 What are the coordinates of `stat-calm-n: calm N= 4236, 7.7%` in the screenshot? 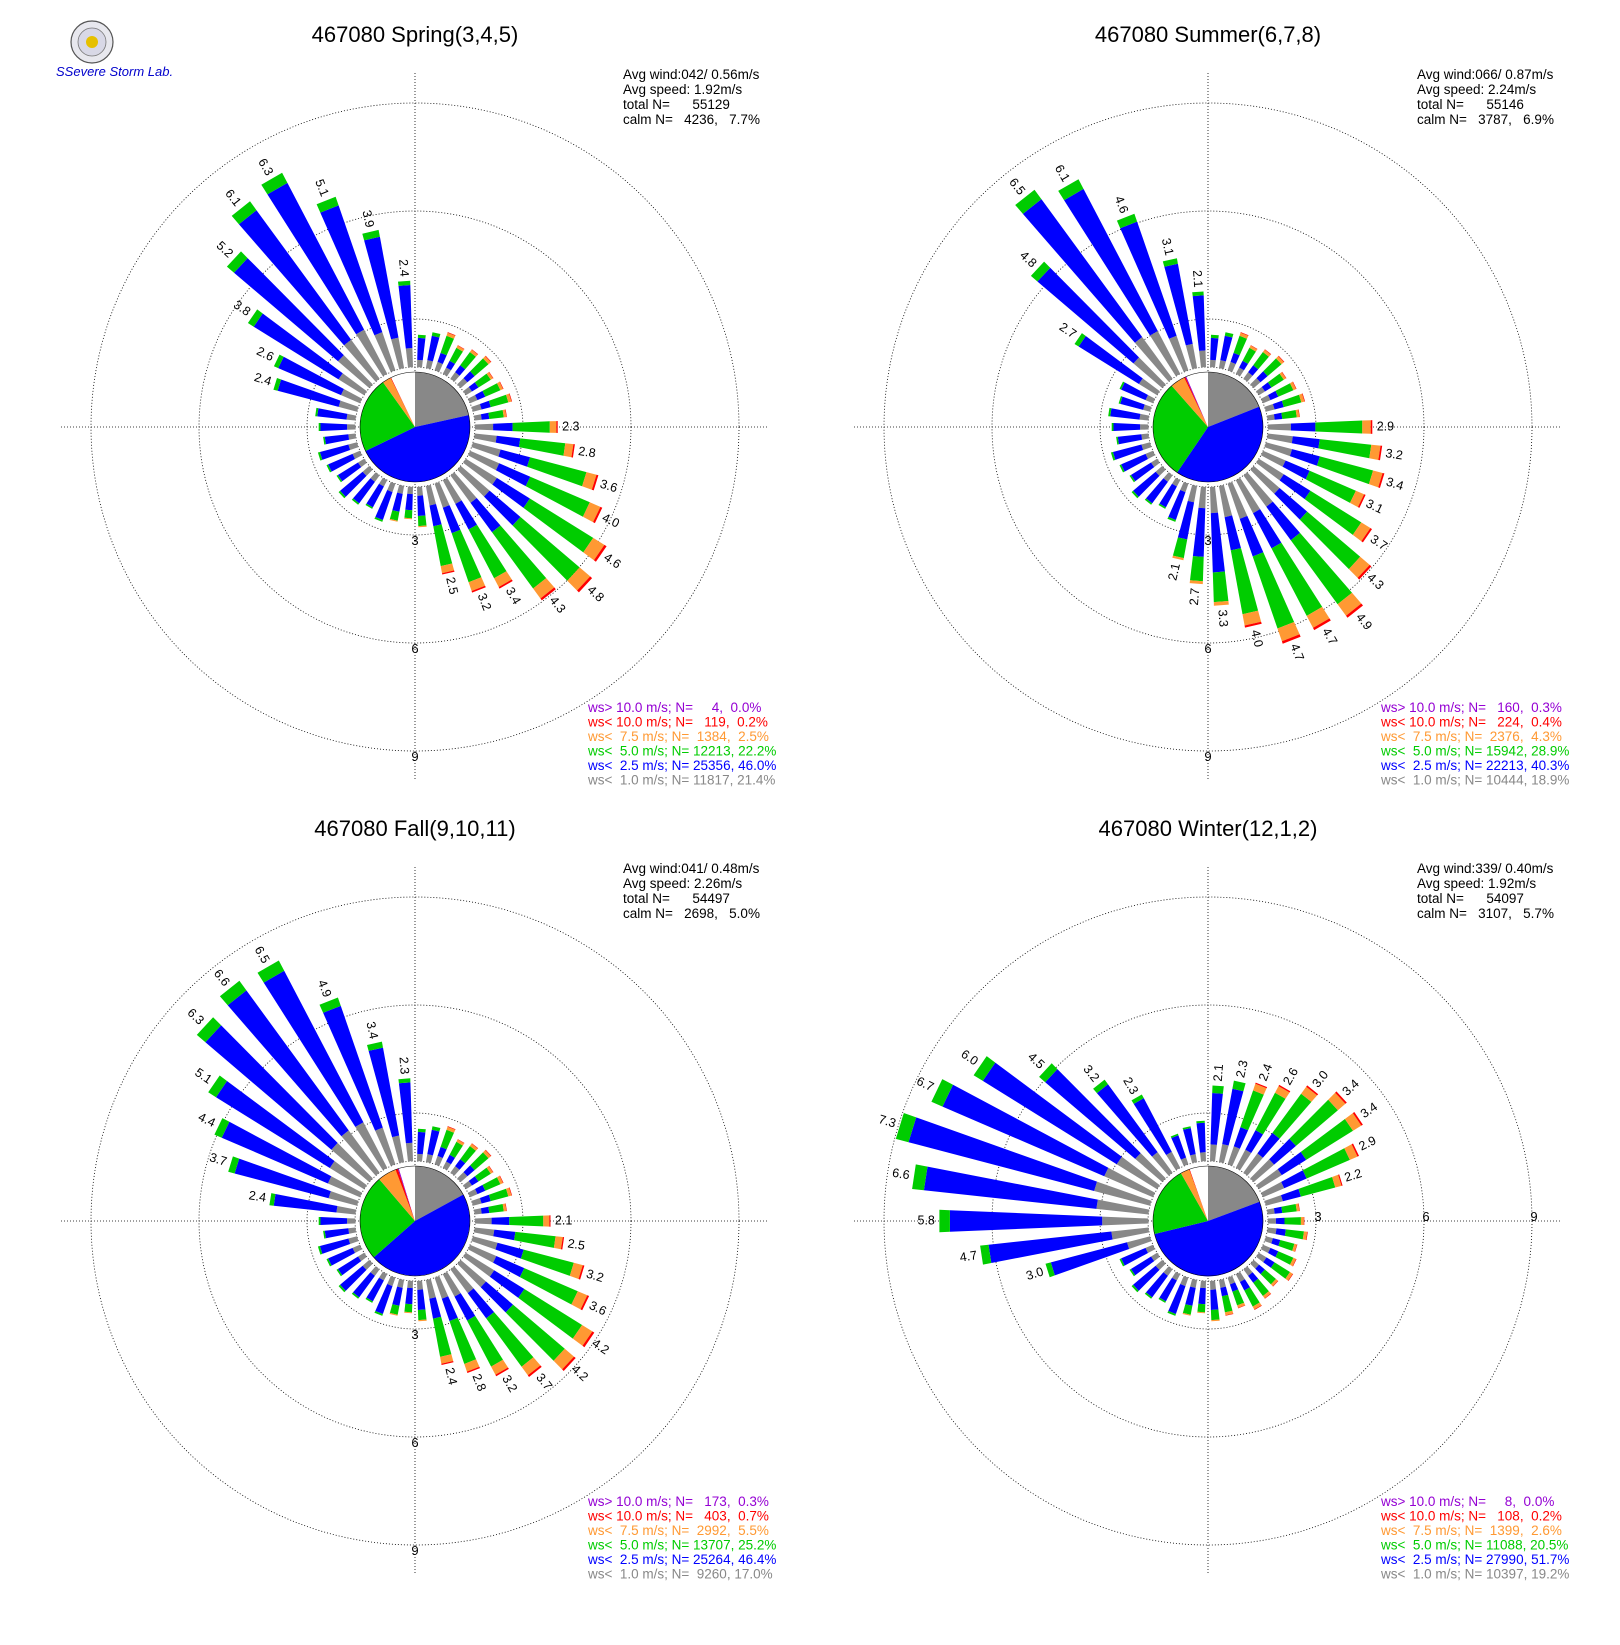 It's located at (691, 119).